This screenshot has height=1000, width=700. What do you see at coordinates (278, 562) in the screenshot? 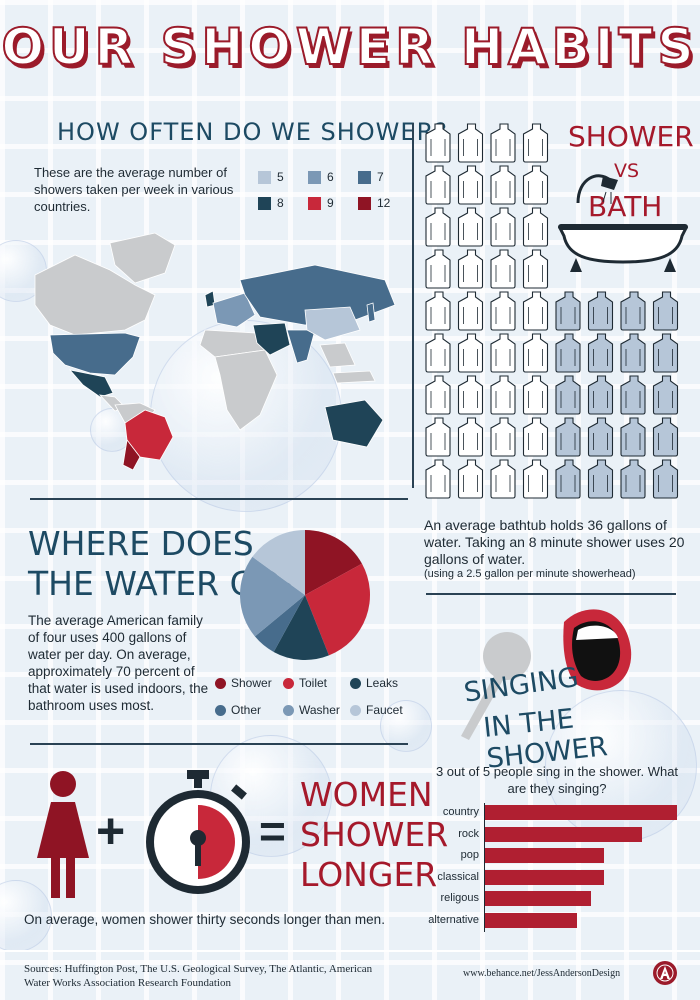
I see `pie-slice-faucet` at bounding box center [278, 562].